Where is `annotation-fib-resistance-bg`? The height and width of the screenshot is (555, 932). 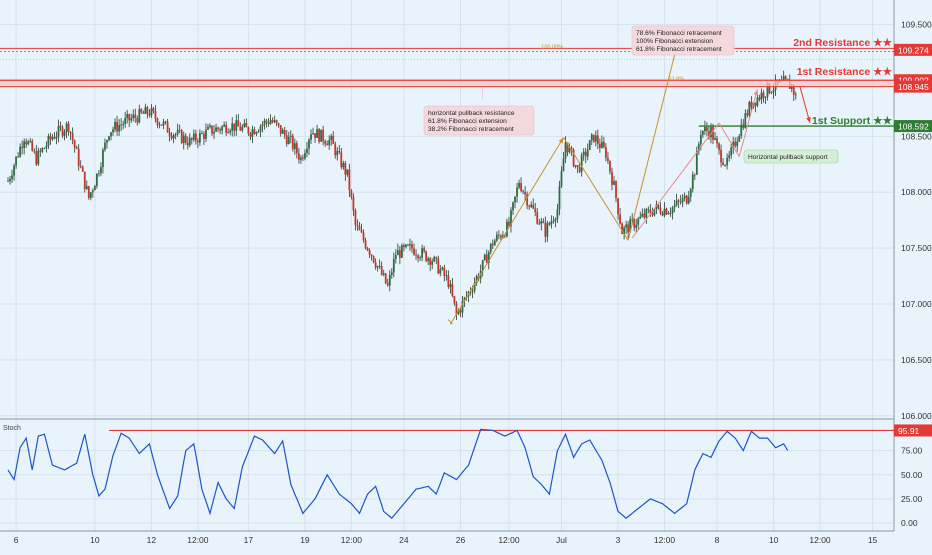 annotation-fib-resistance-bg is located at coordinates (479, 120).